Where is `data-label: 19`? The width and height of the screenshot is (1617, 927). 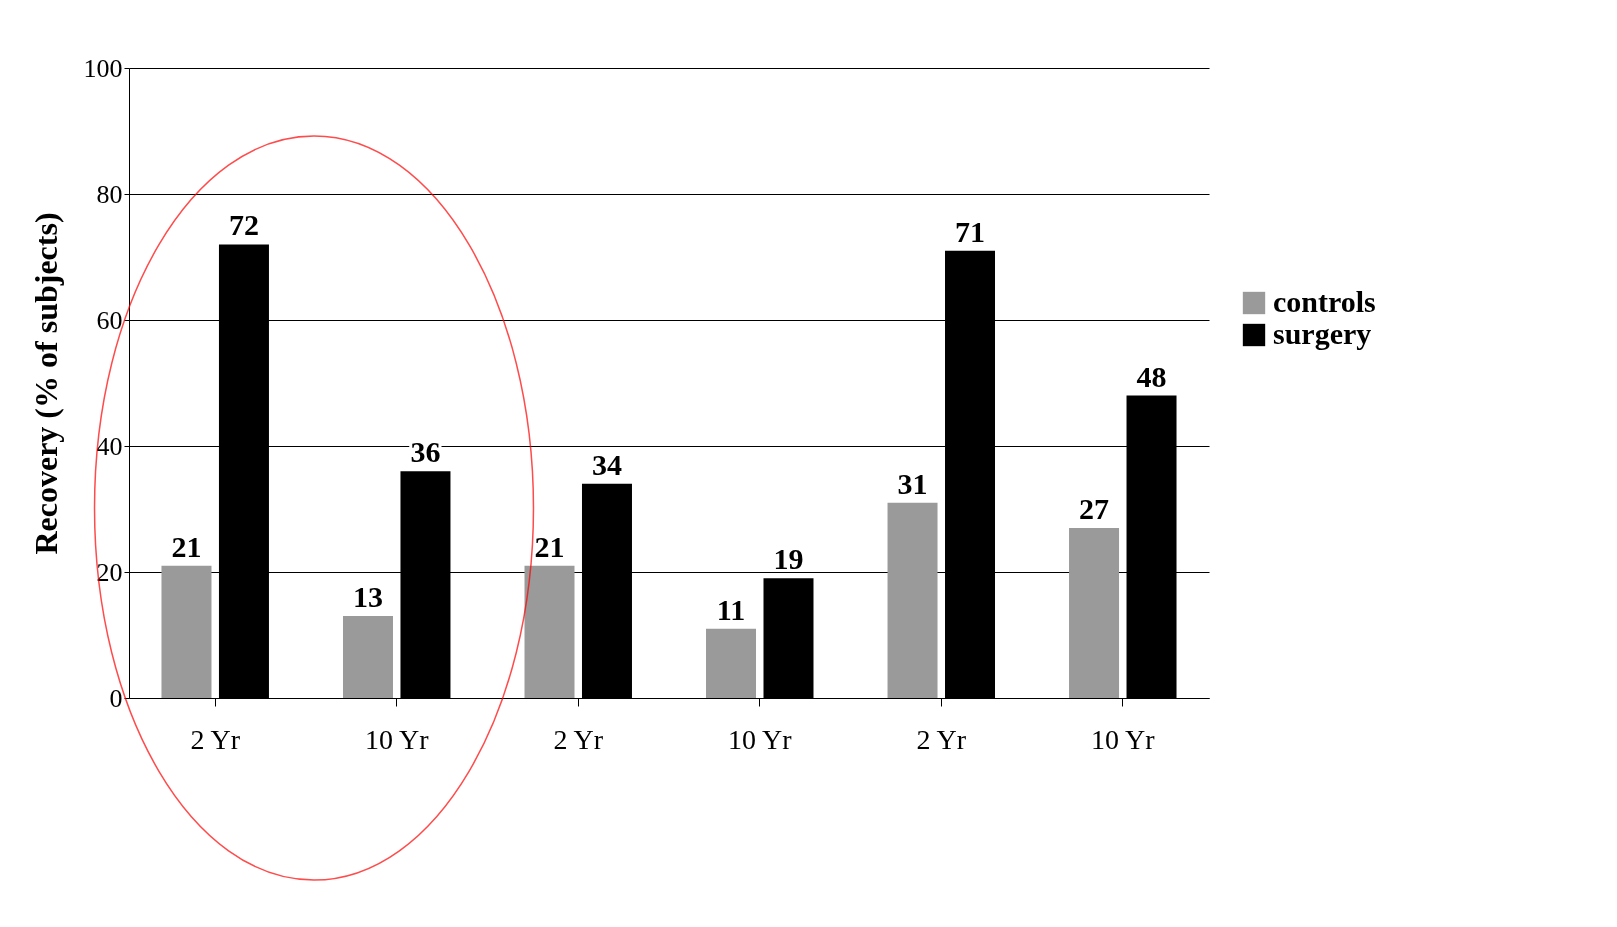
data-label: 19 is located at coordinates (788, 559).